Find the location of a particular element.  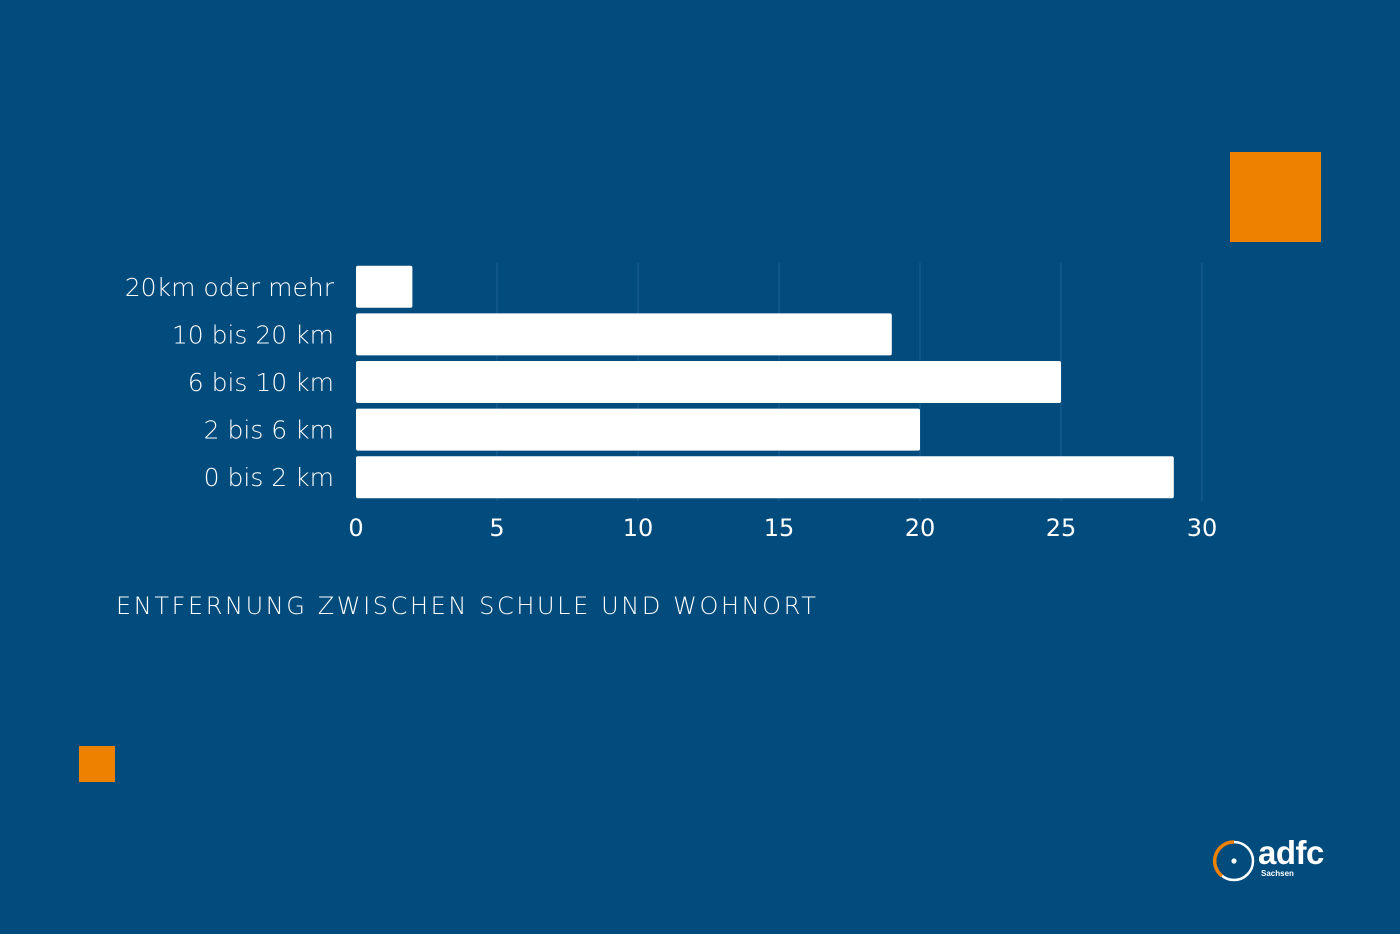

chart-caption: ENTFERNUNG ZWISCHEN SCHULE UND WOHNORT is located at coordinates (467, 606).